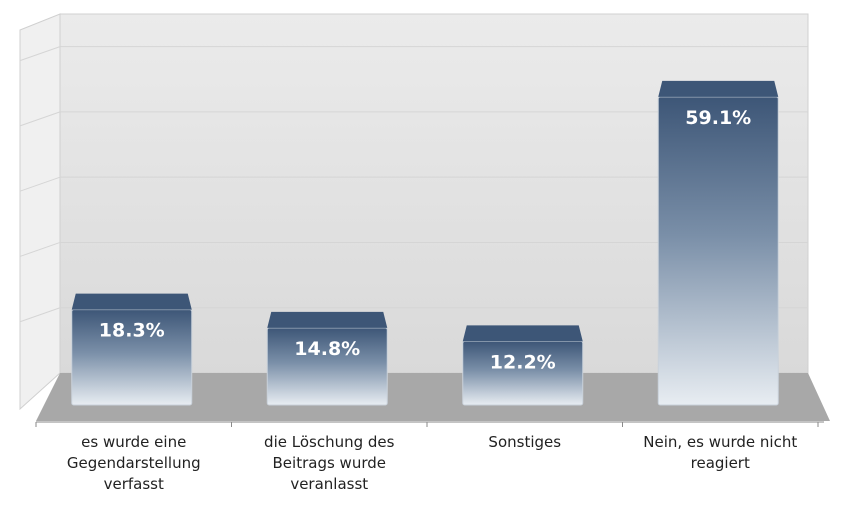  Describe the element at coordinates (132, 349) in the screenshot. I see `bar-group: 18.3%` at that location.